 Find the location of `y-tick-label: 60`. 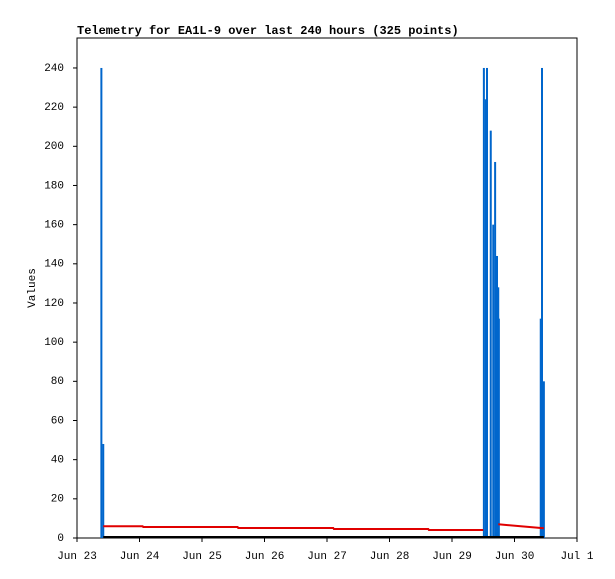

y-tick-label: 60 is located at coordinates (57, 421).